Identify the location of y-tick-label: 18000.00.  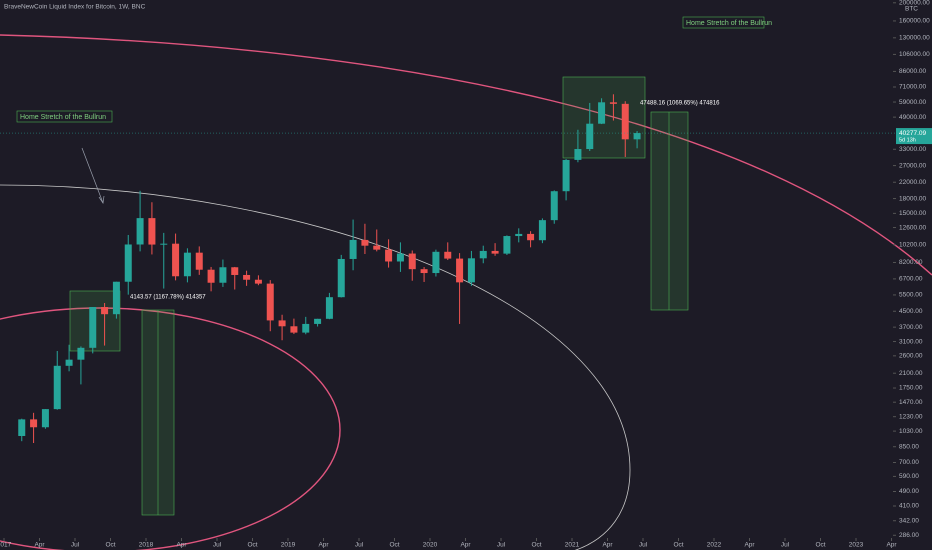
(912, 198).